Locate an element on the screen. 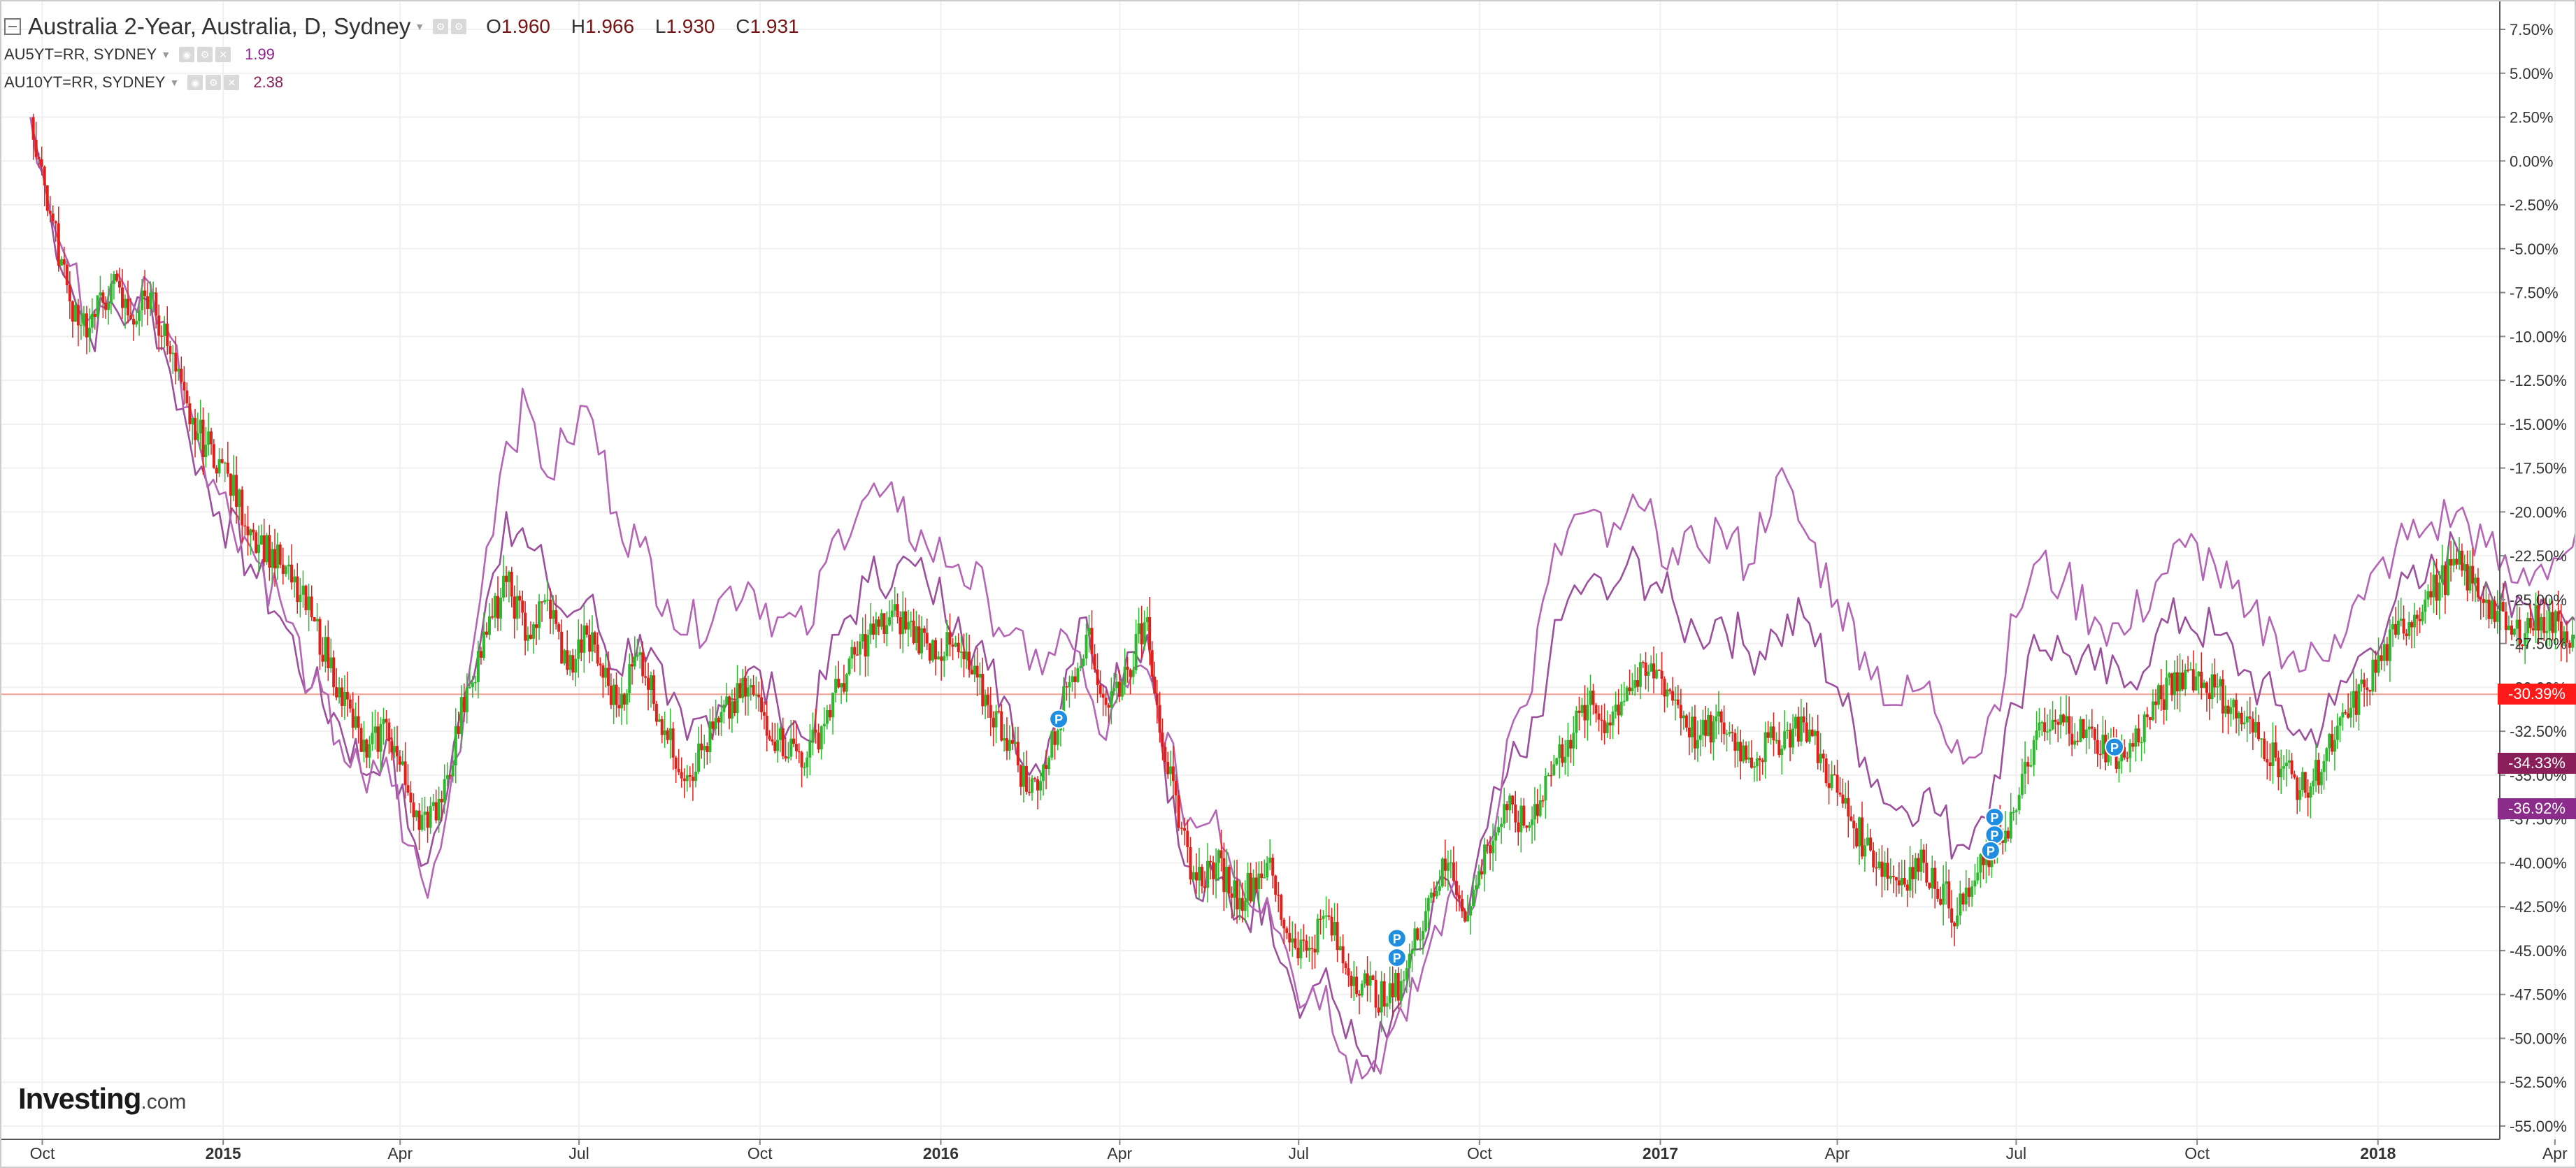 This screenshot has height=1168, width=2576. gear-icon: ⚙ is located at coordinates (459, 26).